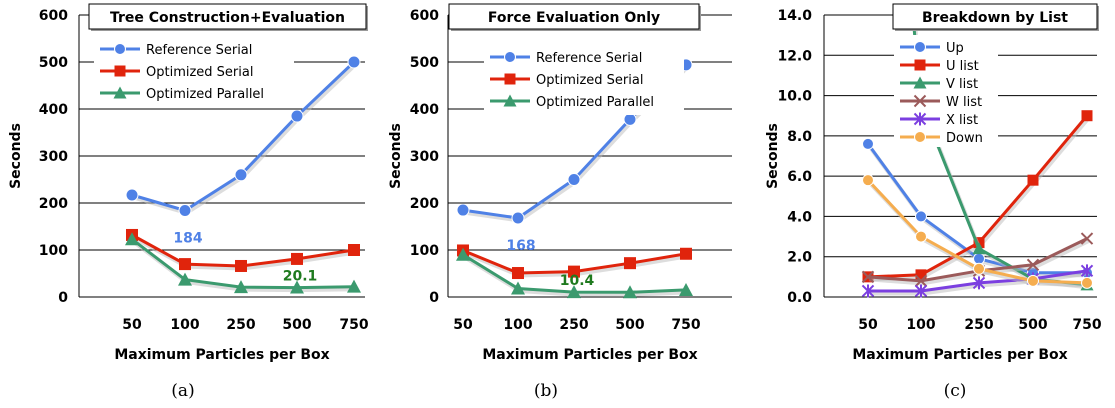  What do you see at coordinates (53, 110) in the screenshot?
I see `y-tick-label: 400` at bounding box center [53, 110].